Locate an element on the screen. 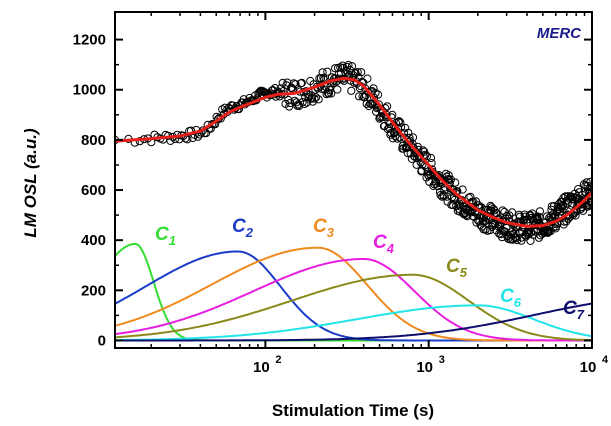 This screenshot has width=611, height=426. component-label-subscript: 4 is located at coordinates (390, 248).